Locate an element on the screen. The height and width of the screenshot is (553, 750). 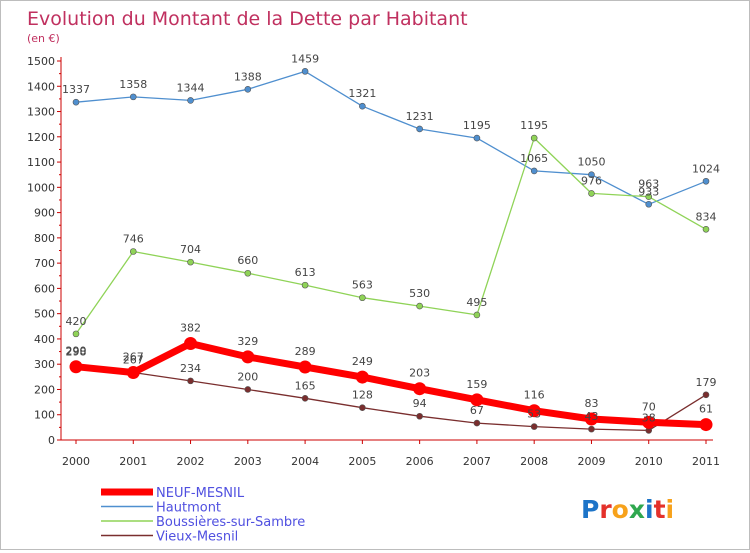
data-label: 933 is located at coordinates (648, 191).